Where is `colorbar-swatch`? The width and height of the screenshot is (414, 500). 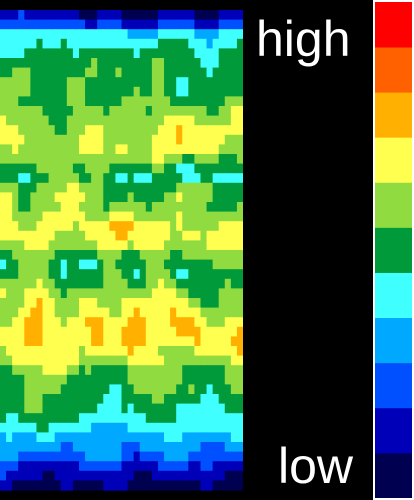 colorbar-swatch is located at coordinates (393, 430).